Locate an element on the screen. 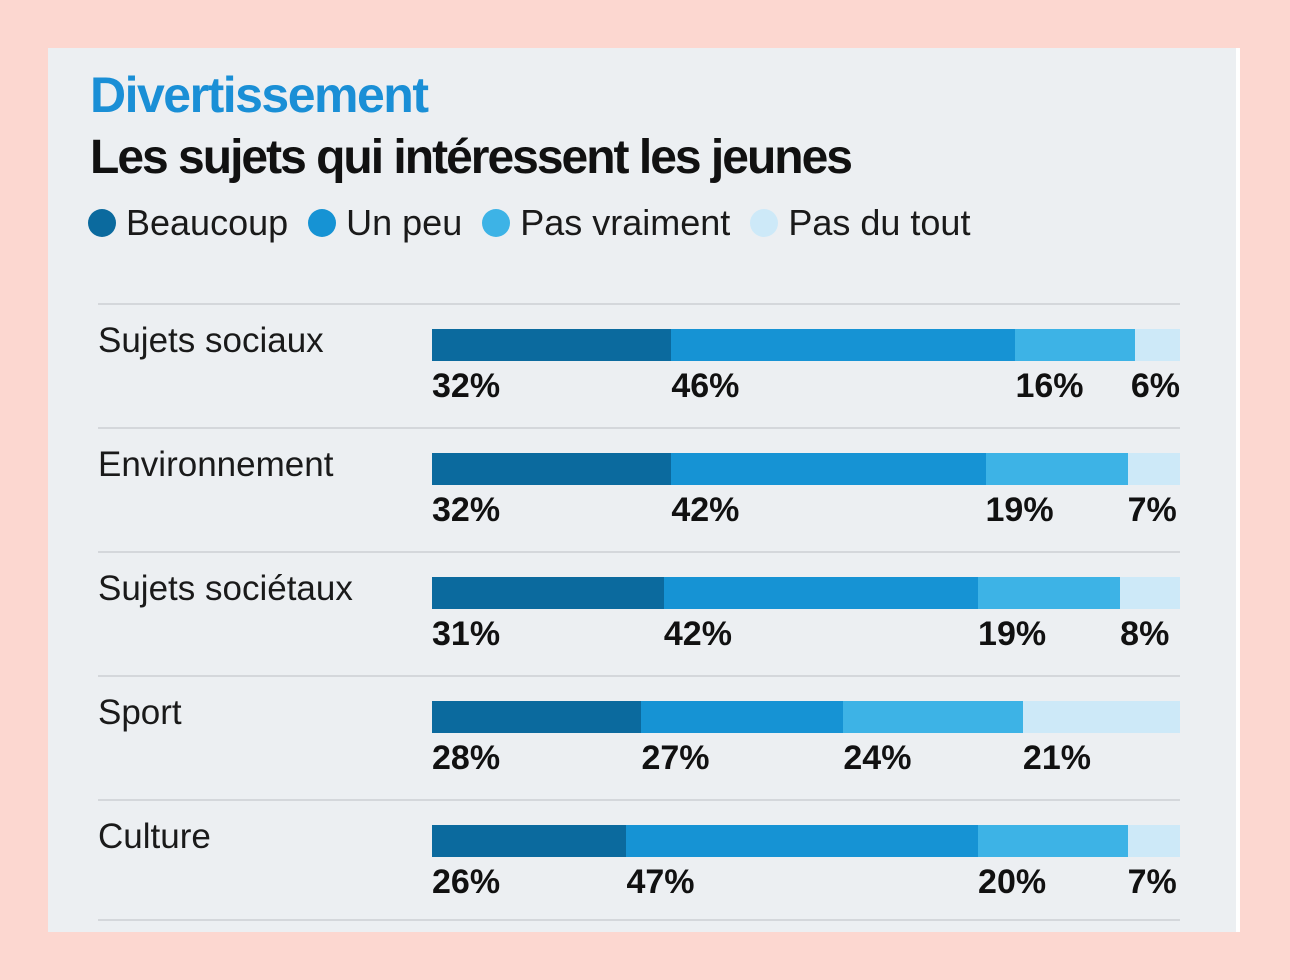 This screenshot has height=980, width=1290. category-label-sport: Sport is located at coordinates (140, 712).